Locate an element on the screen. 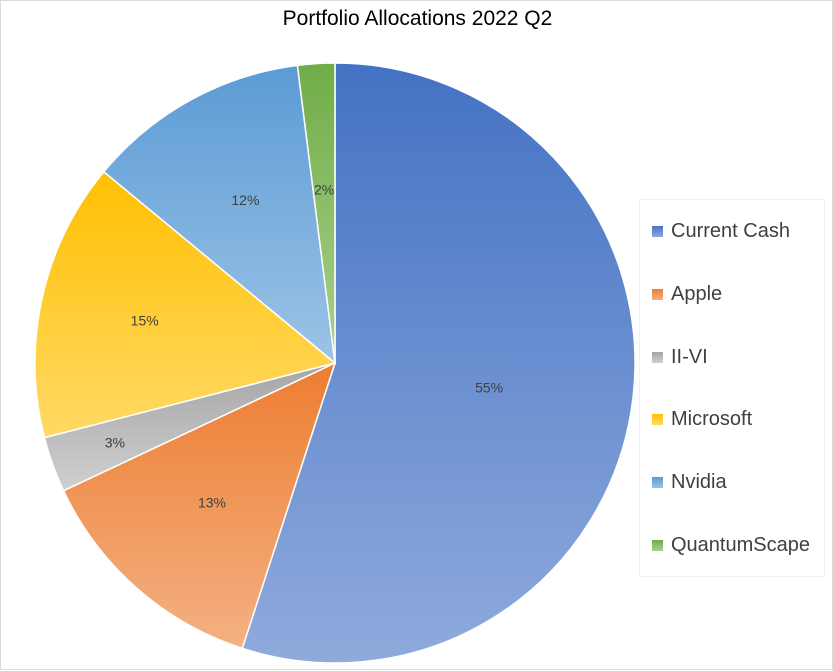  chart-title: Portfolio Allocations 2022 Q2 is located at coordinates (417, 18).